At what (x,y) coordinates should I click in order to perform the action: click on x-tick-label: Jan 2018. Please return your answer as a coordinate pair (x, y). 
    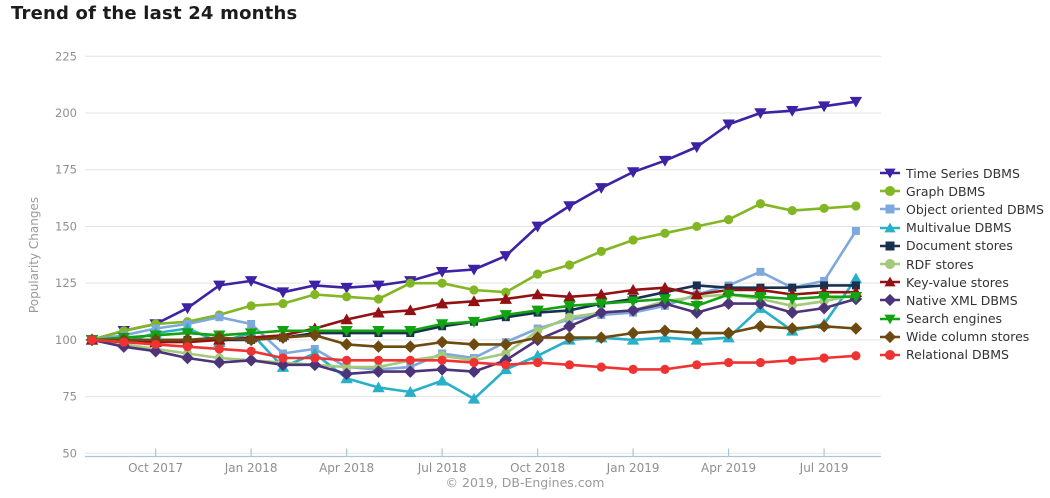
    Looking at the image, I should click on (251, 468).